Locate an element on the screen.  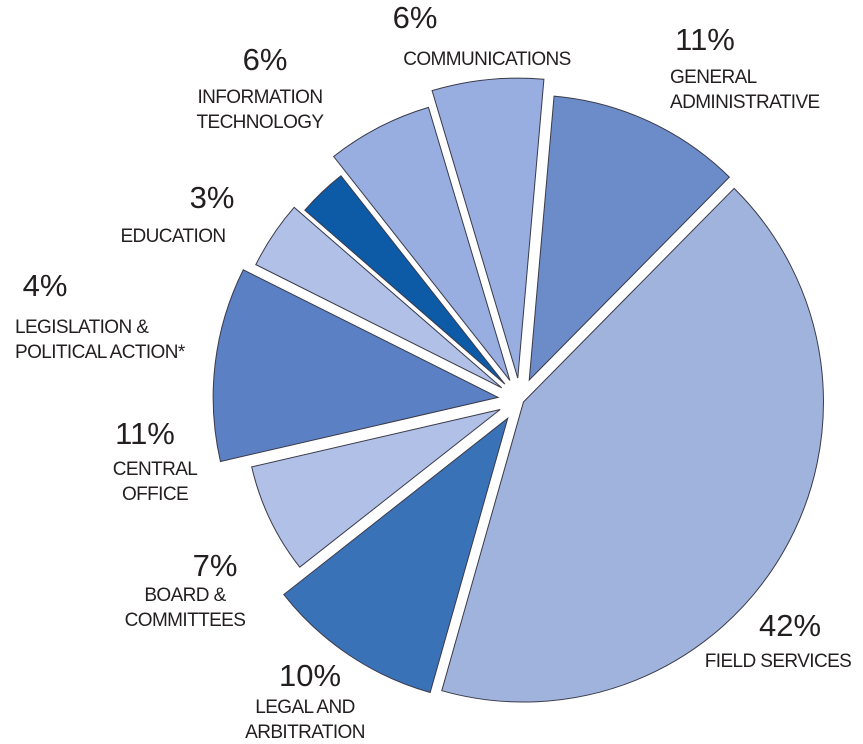
category-label: INFORMATION TECHNOLOGY is located at coordinates (260, 110).